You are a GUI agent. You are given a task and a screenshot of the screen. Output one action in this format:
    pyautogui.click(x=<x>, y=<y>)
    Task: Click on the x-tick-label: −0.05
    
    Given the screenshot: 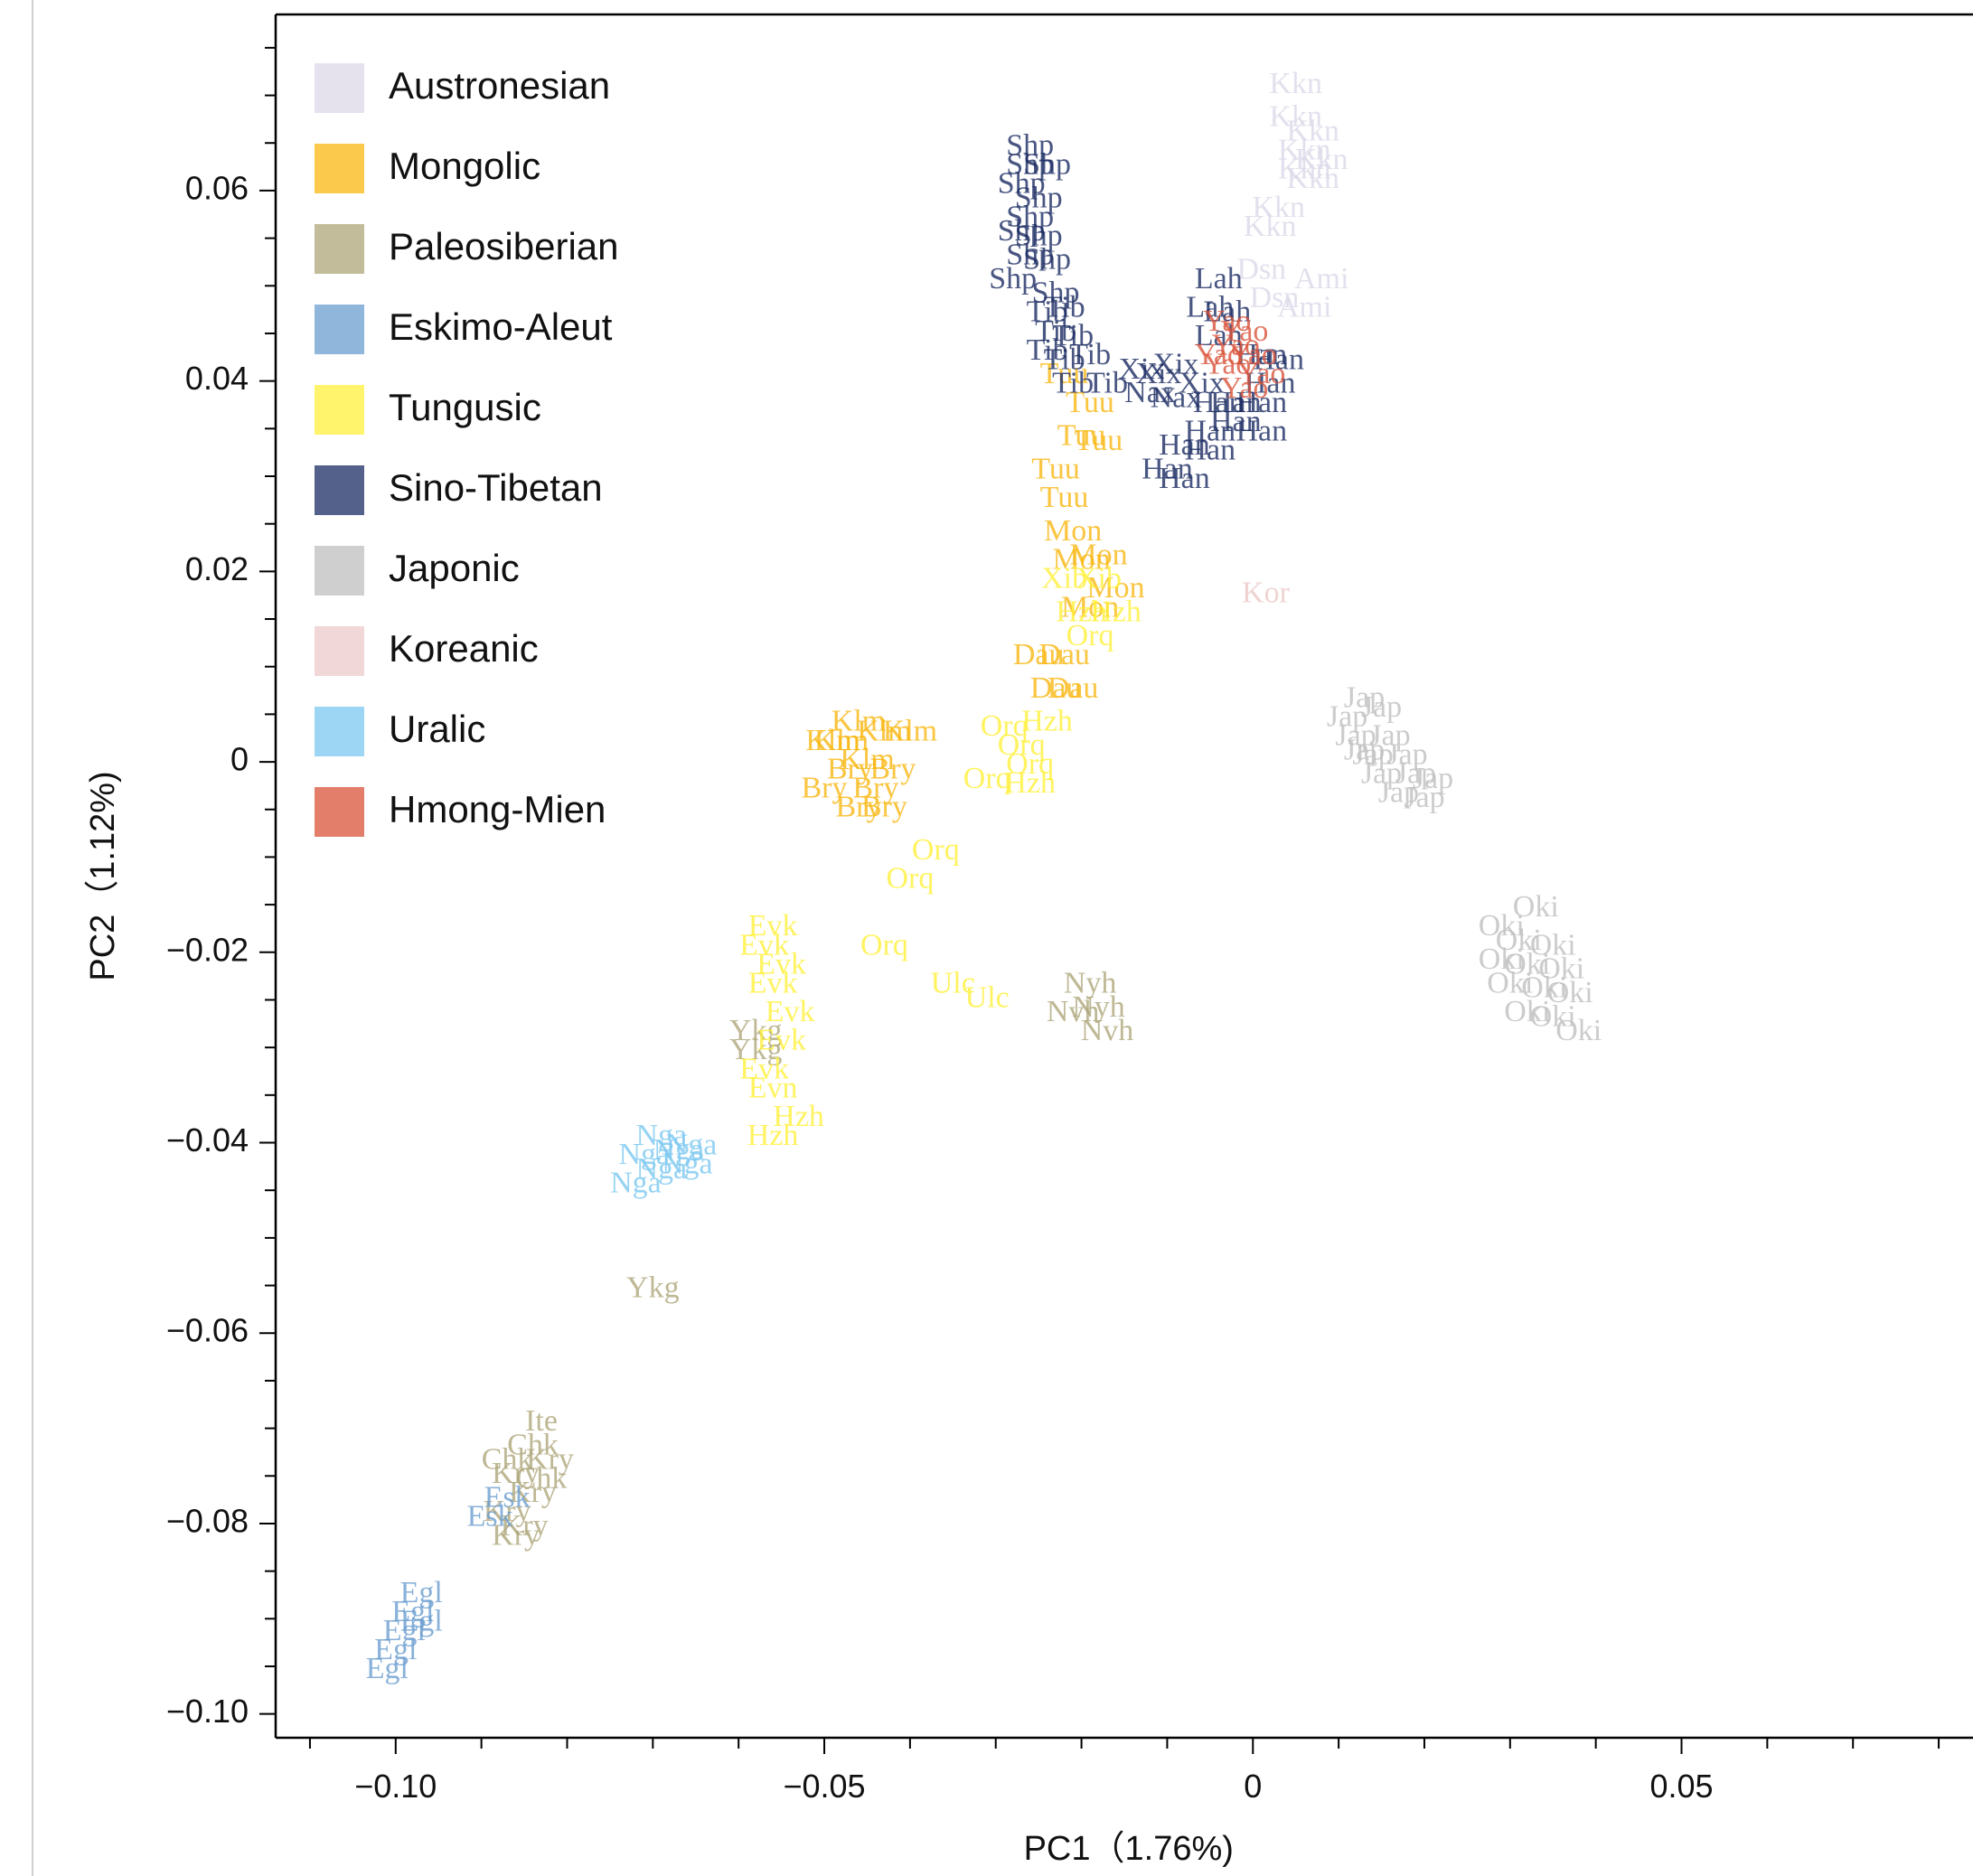 What is the action you would take?
    pyautogui.click(x=824, y=1786)
    